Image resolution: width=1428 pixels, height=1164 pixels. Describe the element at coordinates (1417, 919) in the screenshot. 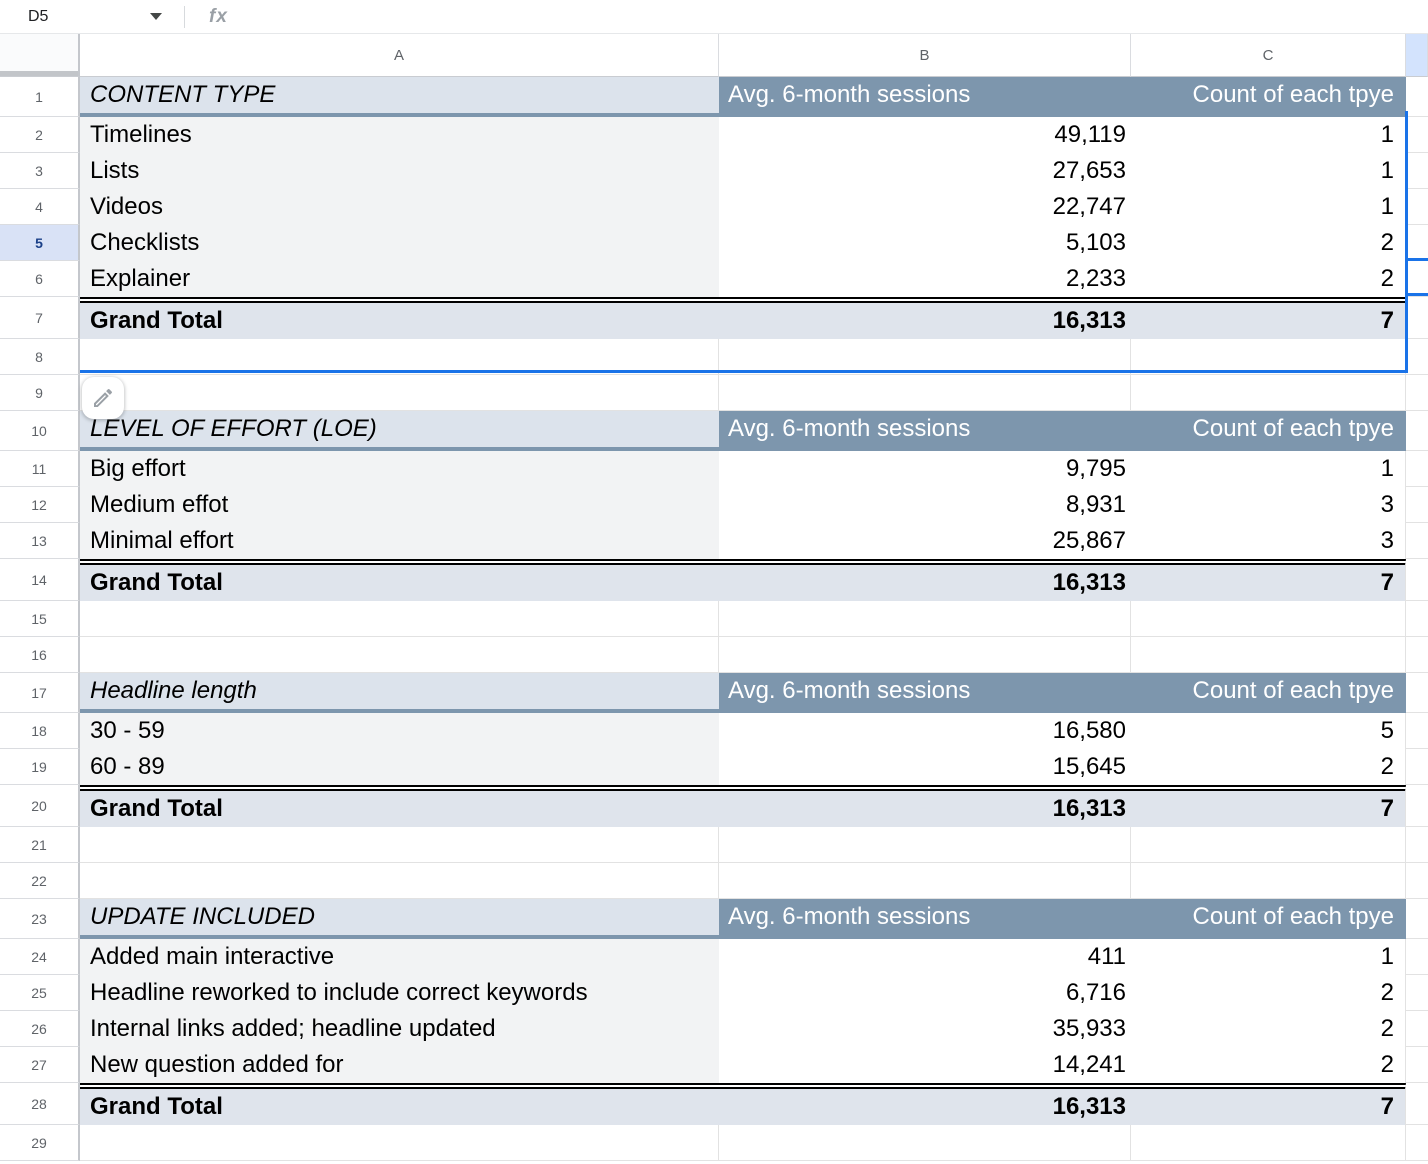

I see `cell-D23` at that location.